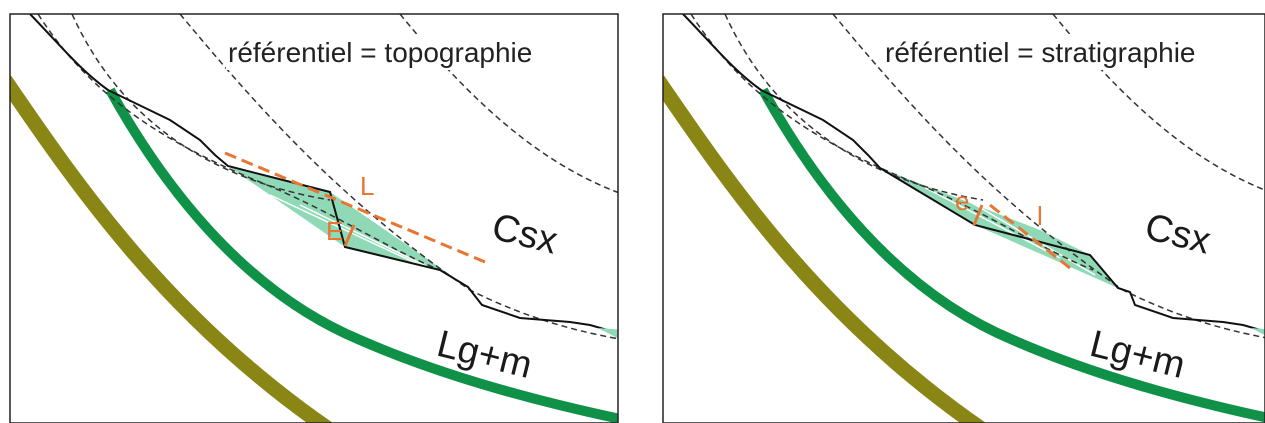 The height and width of the screenshot is (423, 1265). I want to click on measure-thickness-label: E, so click(334, 231).